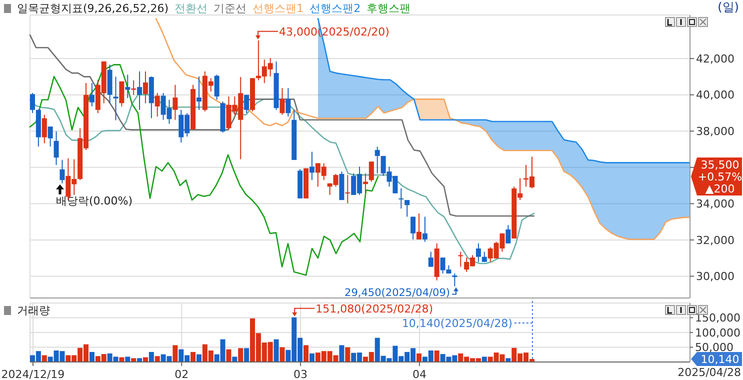 The height and width of the screenshot is (380, 743). I want to click on legend-title: 일목균형지표(9,26,26,52,26), so click(93, 8).